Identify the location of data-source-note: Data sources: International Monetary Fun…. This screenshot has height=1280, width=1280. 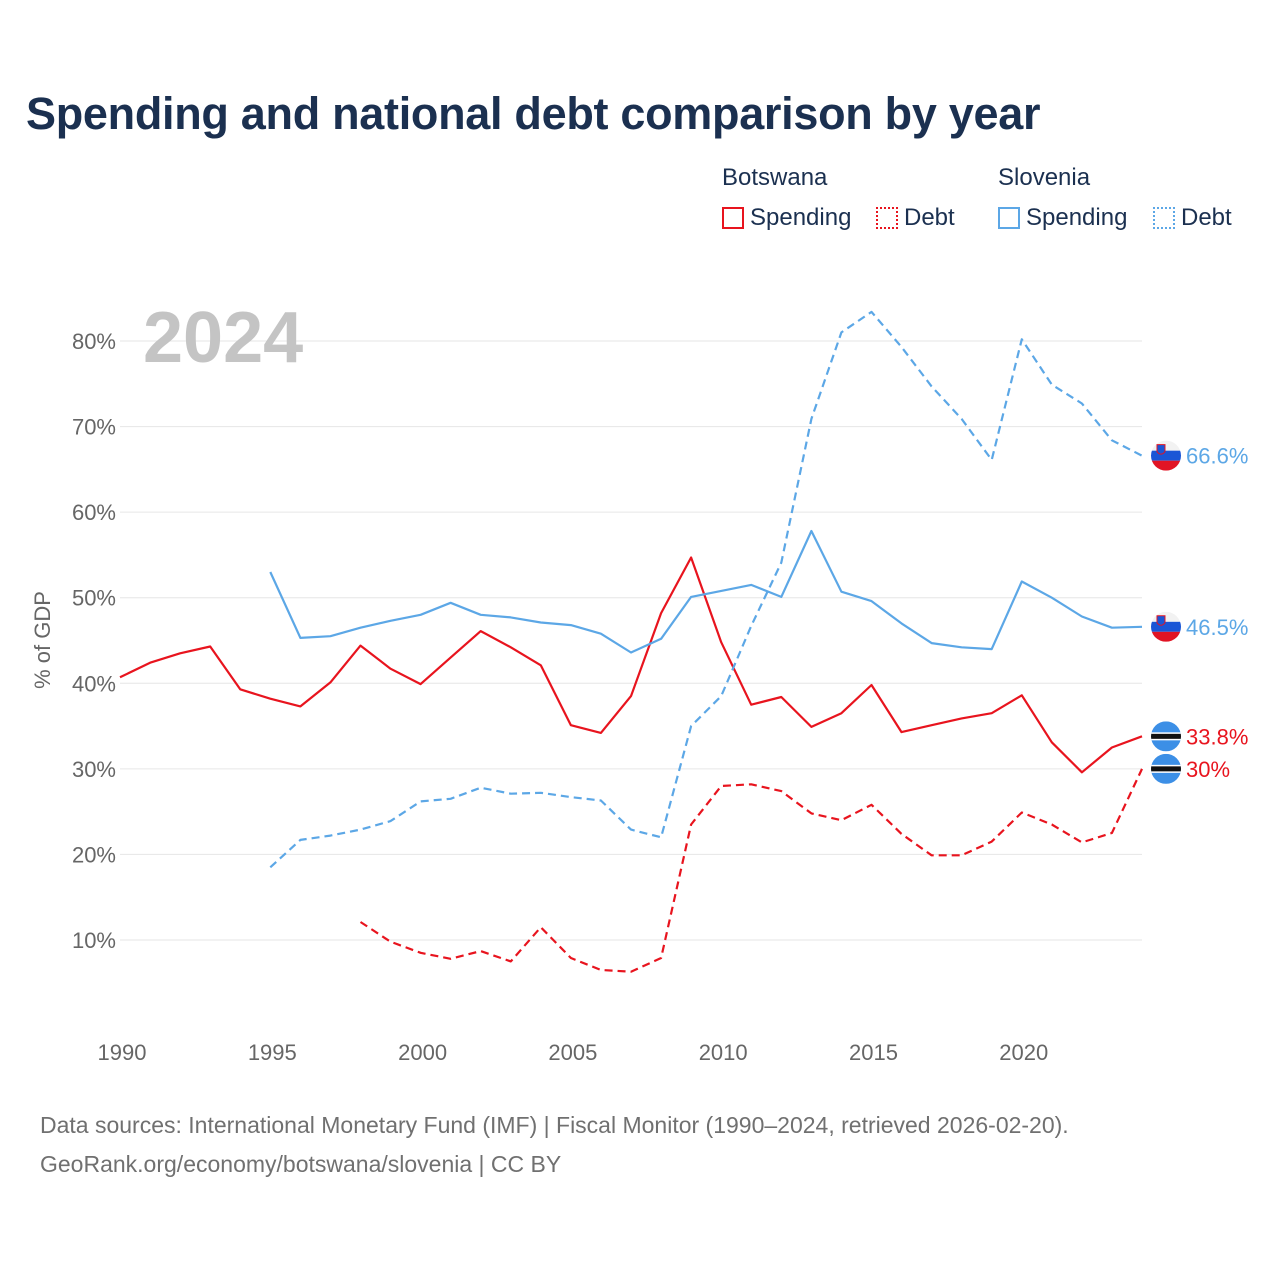
(554, 1125).